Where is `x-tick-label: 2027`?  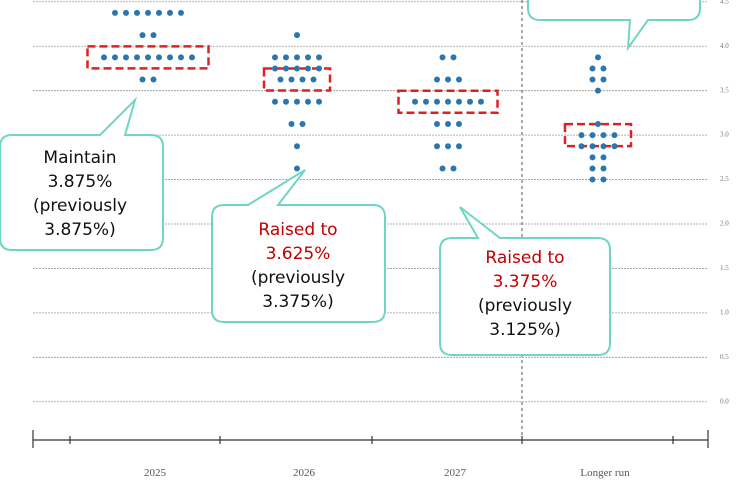 x-tick-label: 2027 is located at coordinates (455, 473).